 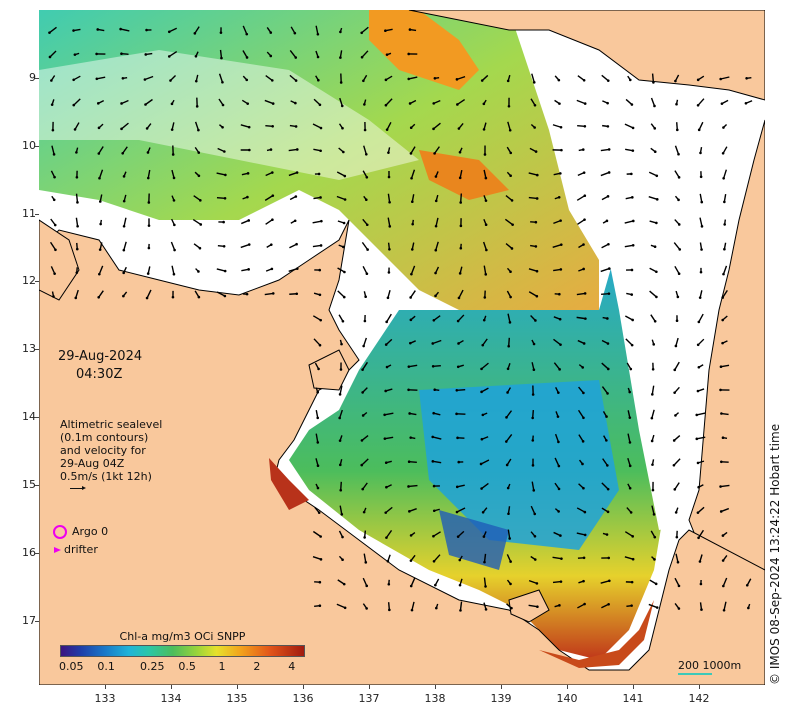 I want to click on lat-tick-label: 11, so click(x=29, y=213).